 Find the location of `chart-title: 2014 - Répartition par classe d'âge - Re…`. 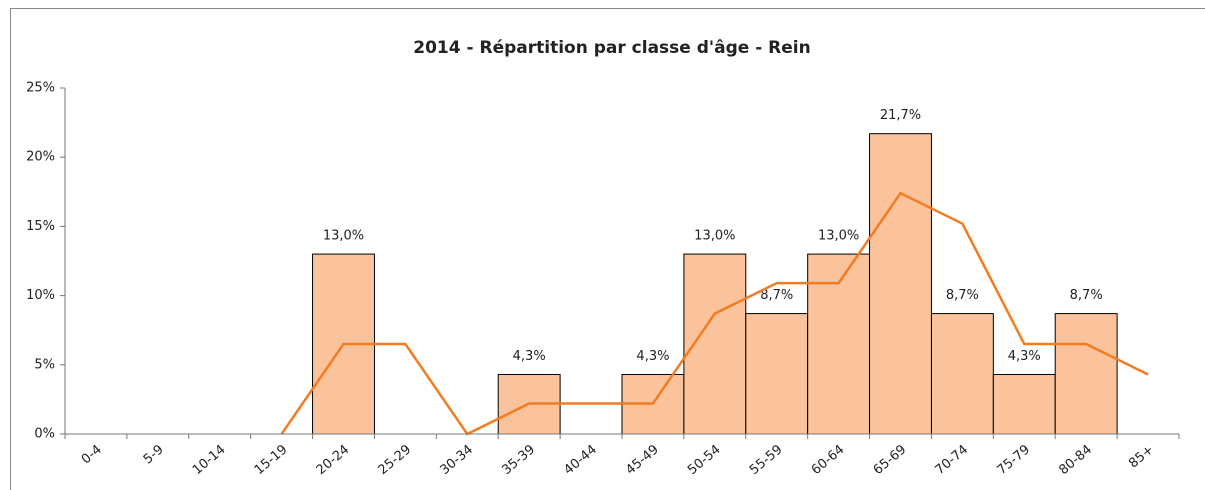

chart-title: 2014 - Répartition par classe d'âge - Re… is located at coordinates (611, 48).